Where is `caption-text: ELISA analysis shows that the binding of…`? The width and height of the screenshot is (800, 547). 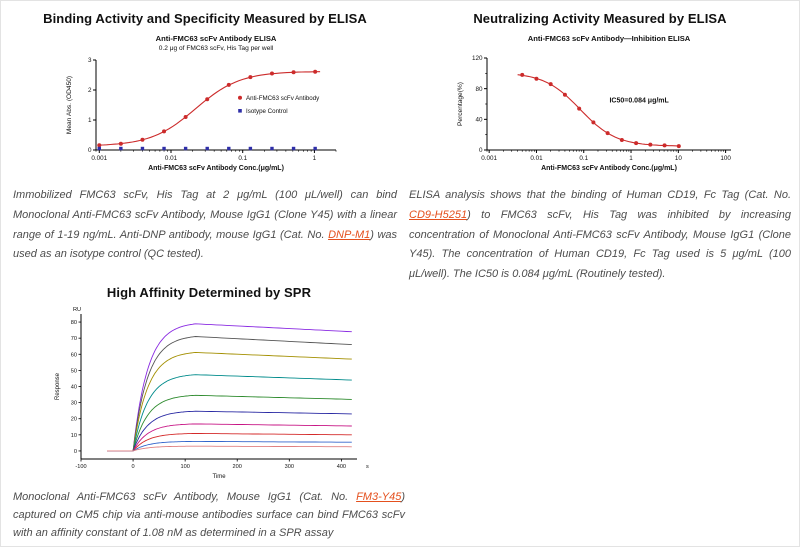 caption-text: ELISA analysis shows that the binding of… is located at coordinates (600, 195).